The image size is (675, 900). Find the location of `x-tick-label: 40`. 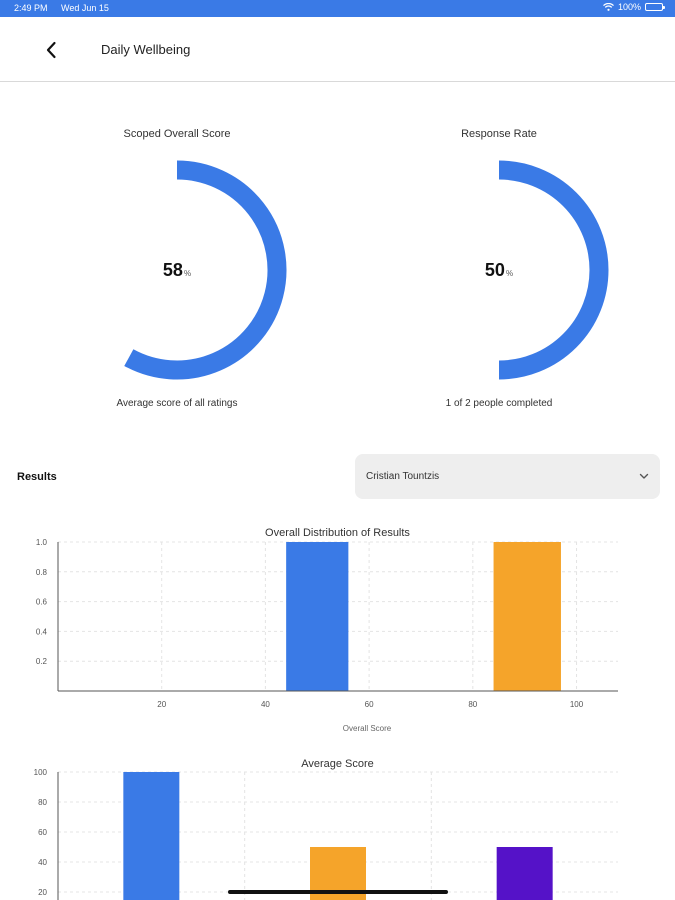

x-tick-label: 40 is located at coordinates (265, 704).